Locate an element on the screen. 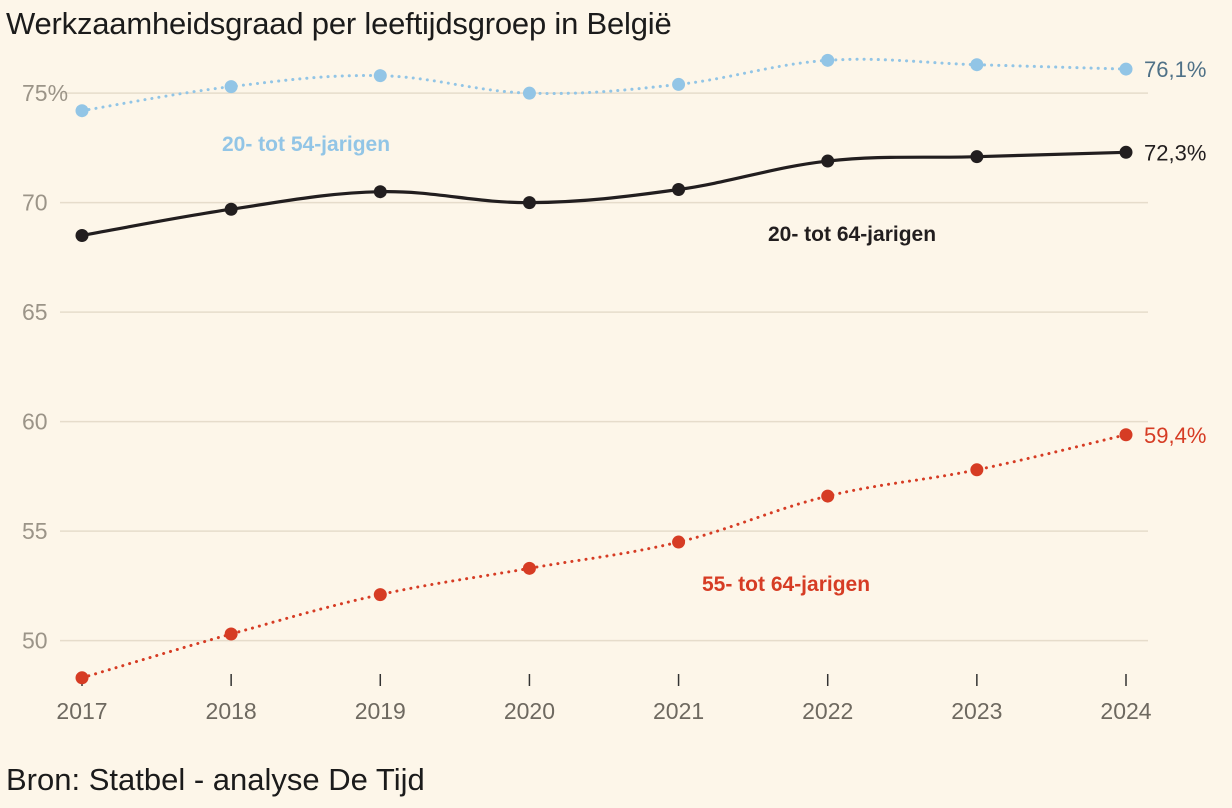  source-note: Bron: Statbel - analyse De Tijd is located at coordinates (215, 779).